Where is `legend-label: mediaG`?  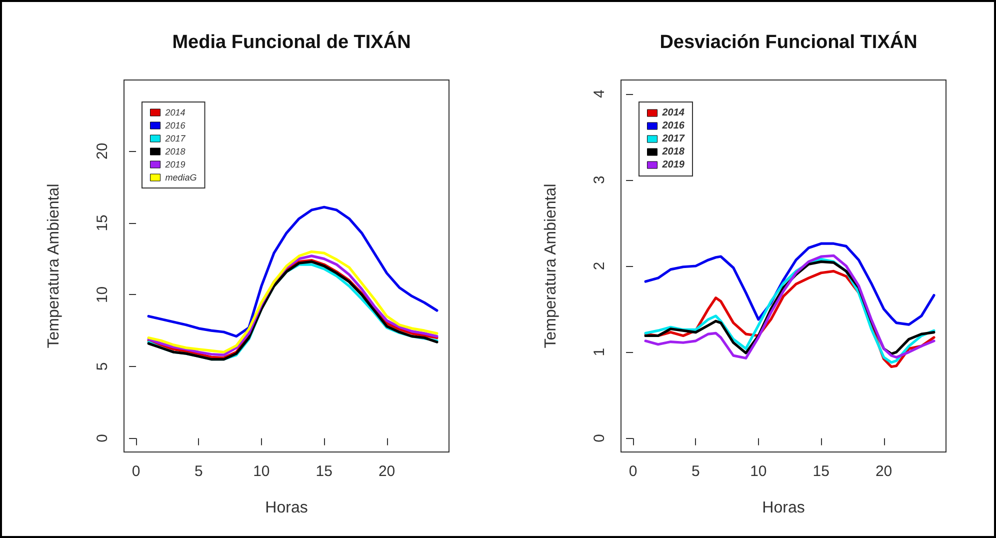 legend-label: mediaG is located at coordinates (181, 177).